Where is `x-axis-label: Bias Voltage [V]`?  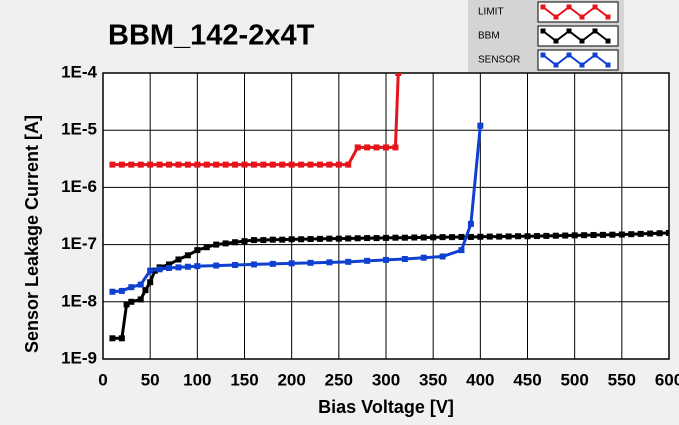 x-axis-label: Bias Voltage [V] is located at coordinates (386, 407).